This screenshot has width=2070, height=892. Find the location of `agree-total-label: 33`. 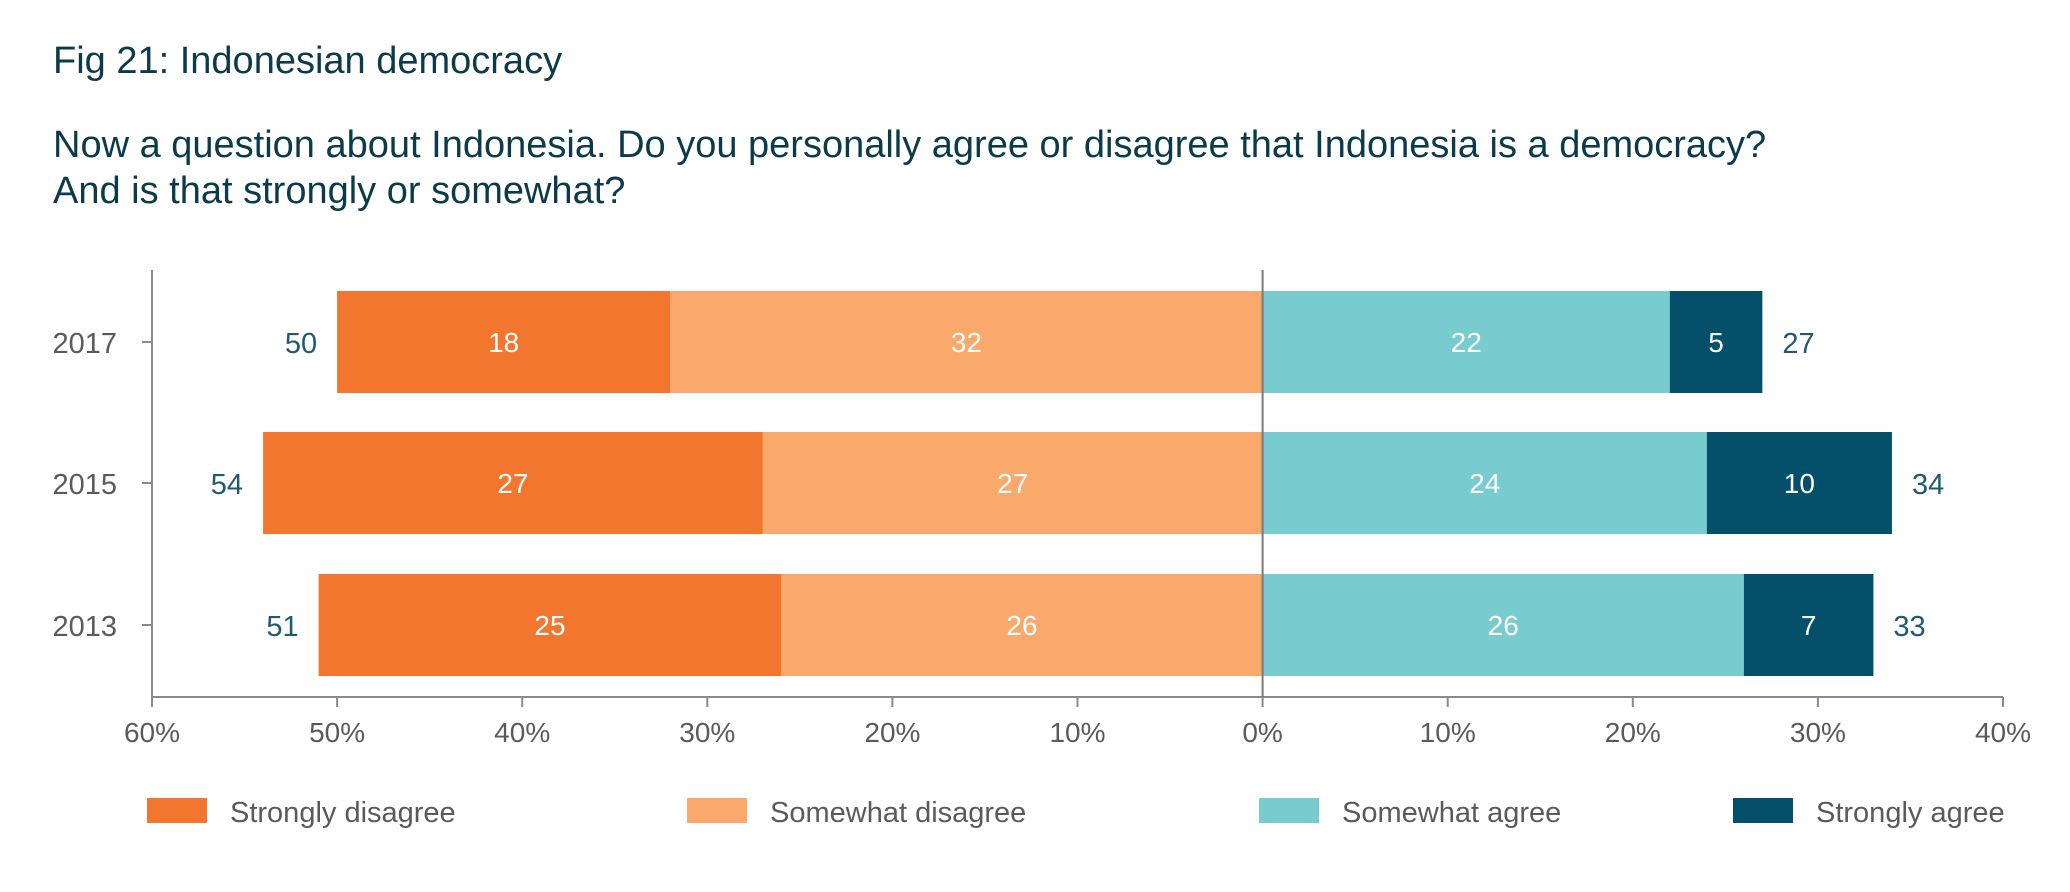

agree-total-label: 33 is located at coordinates (1909, 627).